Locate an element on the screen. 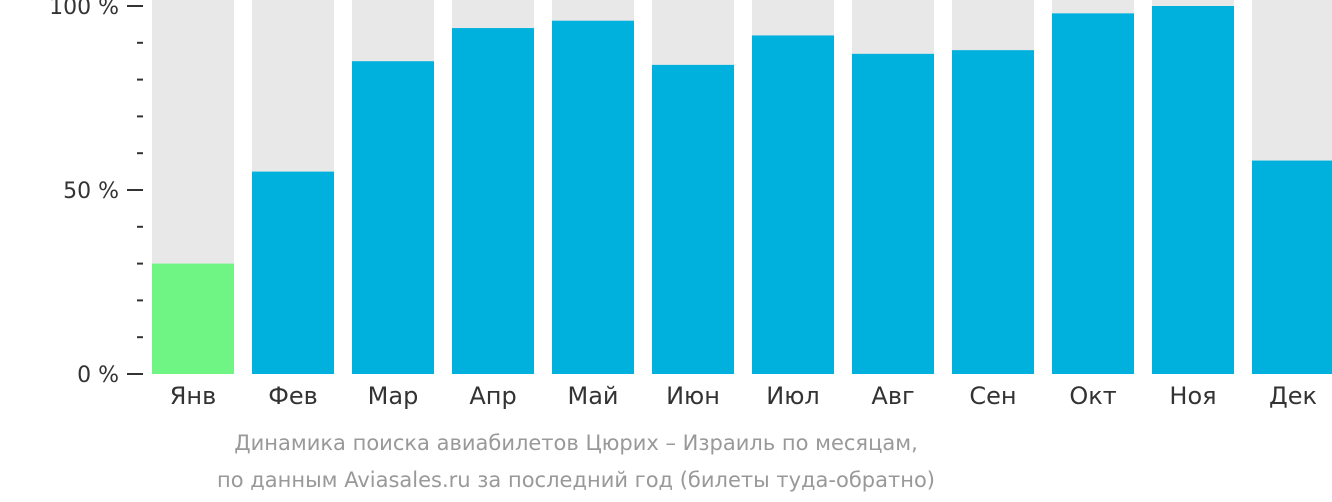 This screenshot has height=502, width=1332. y-axis: 0 % 50 % 100 % is located at coordinates (96, 194).